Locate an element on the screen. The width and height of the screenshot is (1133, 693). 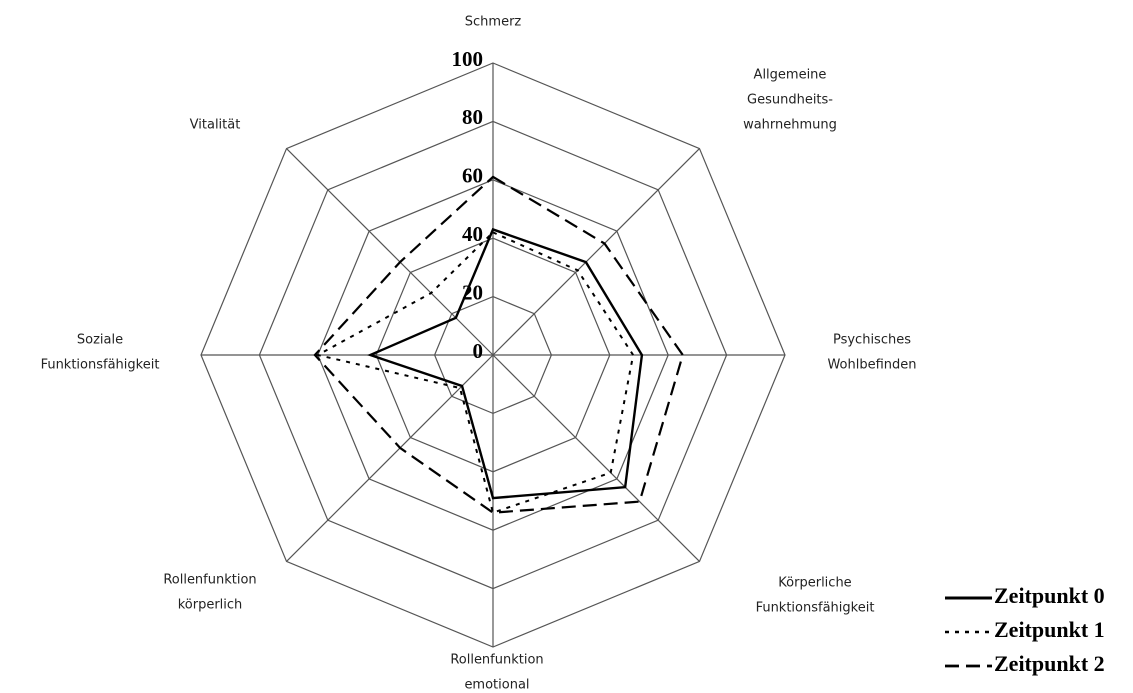
legend-label: Zeitpunkt 0 is located at coordinates (1049, 595).